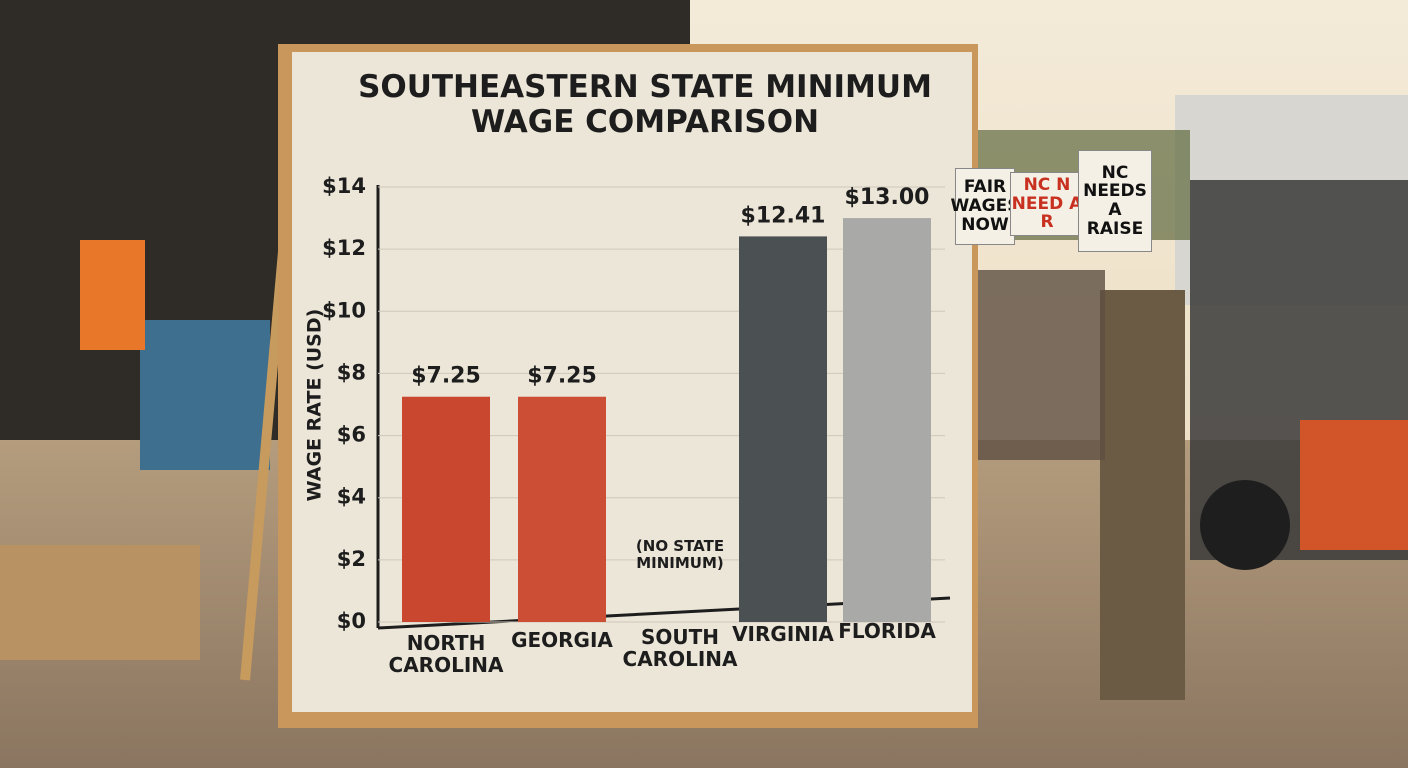 The image size is (1408, 768). What do you see at coordinates (351, 559) in the screenshot?
I see `y-tick-label: $2` at bounding box center [351, 559].